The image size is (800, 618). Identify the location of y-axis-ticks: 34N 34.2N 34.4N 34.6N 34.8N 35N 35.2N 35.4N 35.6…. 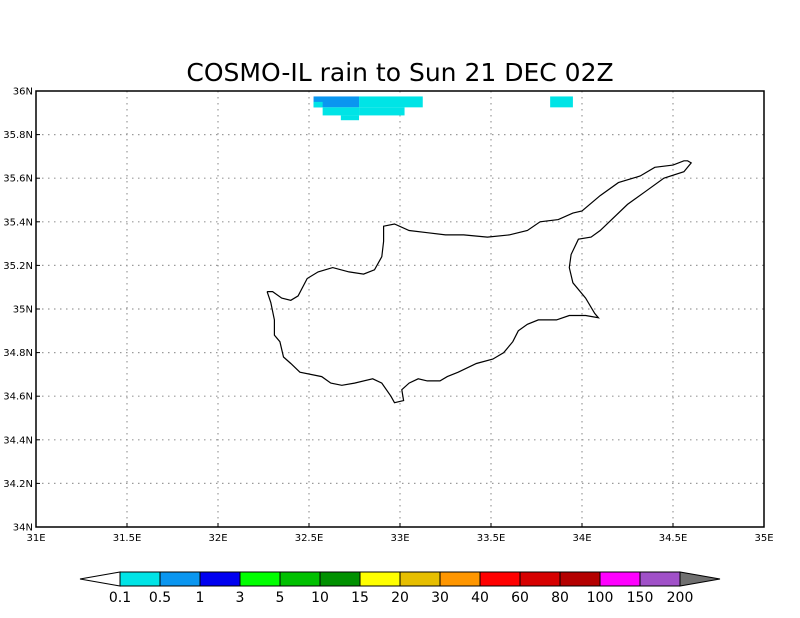
(21, 310).